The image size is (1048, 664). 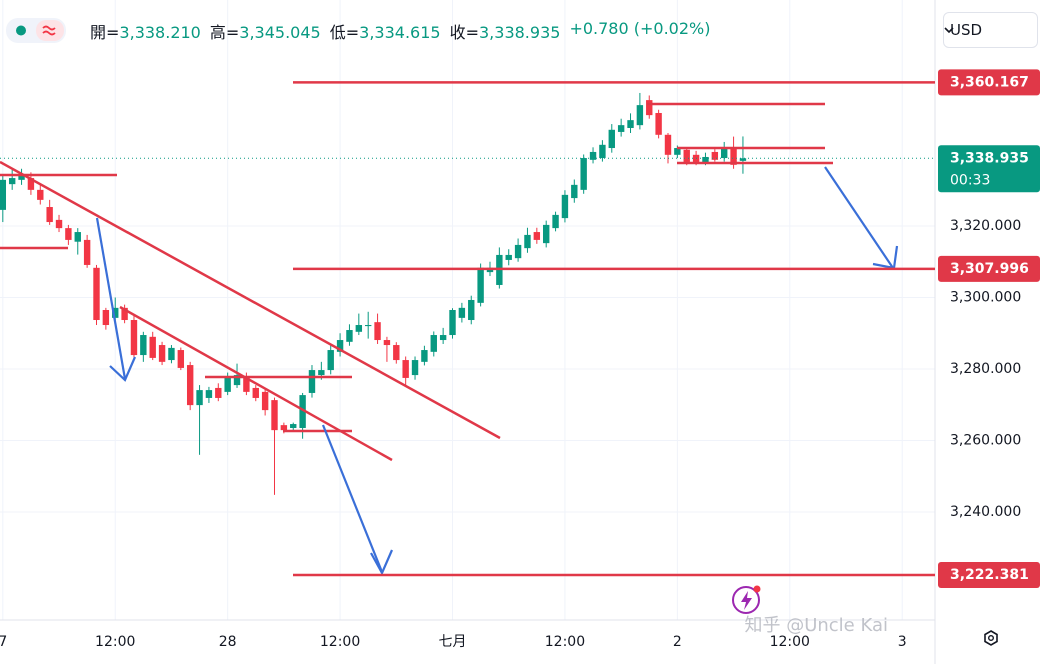 I want to click on event-bolt, so click(x=746, y=600).